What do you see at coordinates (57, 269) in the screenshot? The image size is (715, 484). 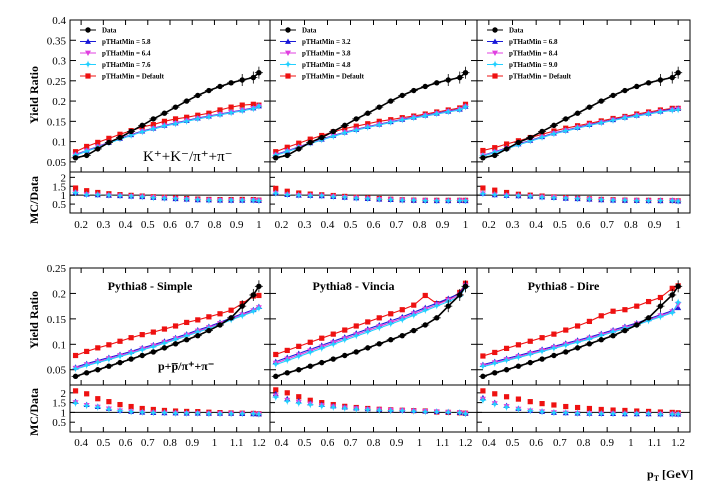 I see `y-tick-label: 0.25` at bounding box center [57, 269].